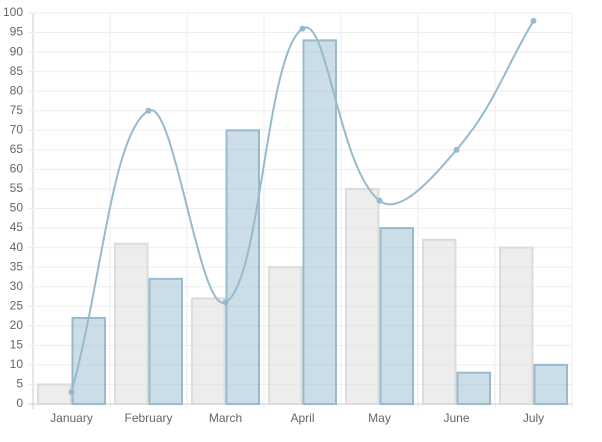 The image size is (602, 442). What do you see at coordinates (17, 286) in the screenshot?
I see `y-tick-label: 30` at bounding box center [17, 286].